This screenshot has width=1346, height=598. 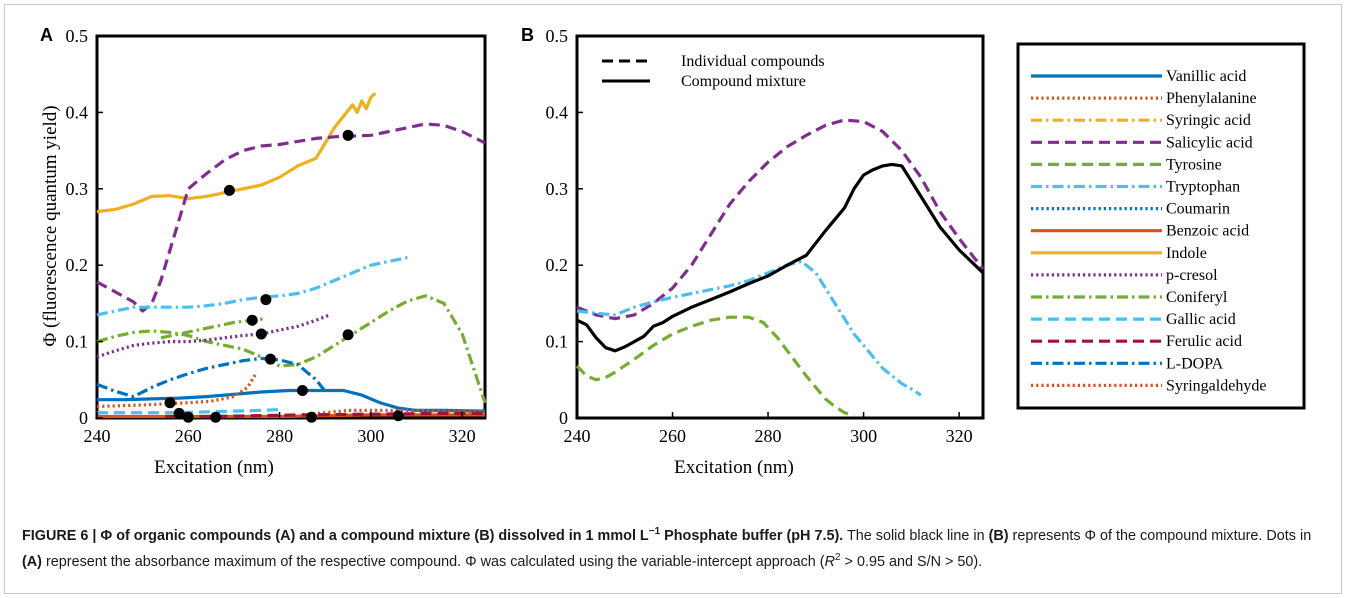 I want to click on caption-lead-b: (B), so click(x=484, y=536).